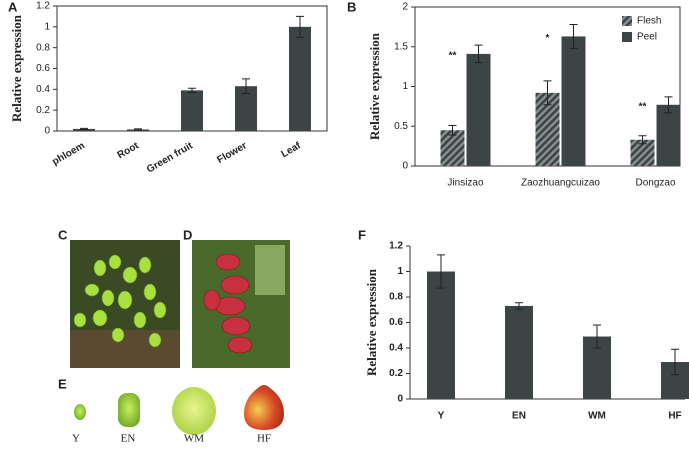 This screenshot has height=449, width=689. What do you see at coordinates (465, 183) in the screenshot?
I see `x-tick-label: Jinsizao` at bounding box center [465, 183].